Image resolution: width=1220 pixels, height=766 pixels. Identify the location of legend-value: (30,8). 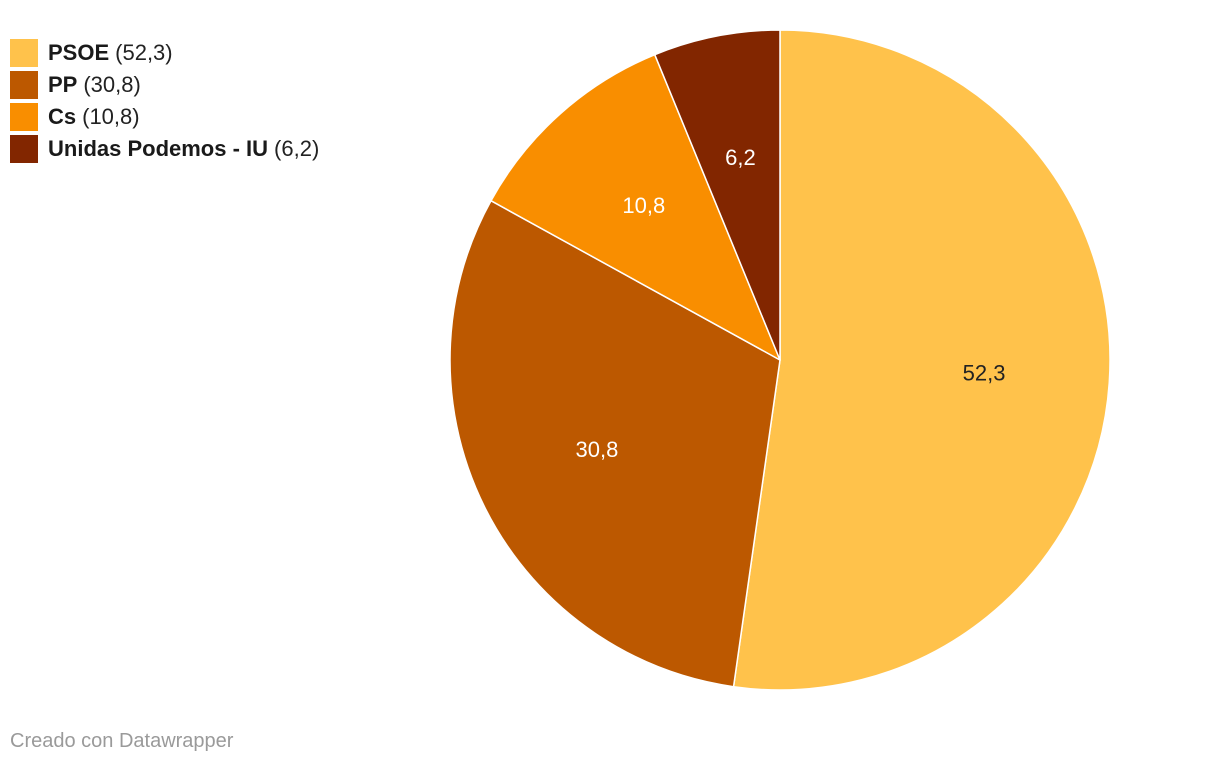
(112, 84).